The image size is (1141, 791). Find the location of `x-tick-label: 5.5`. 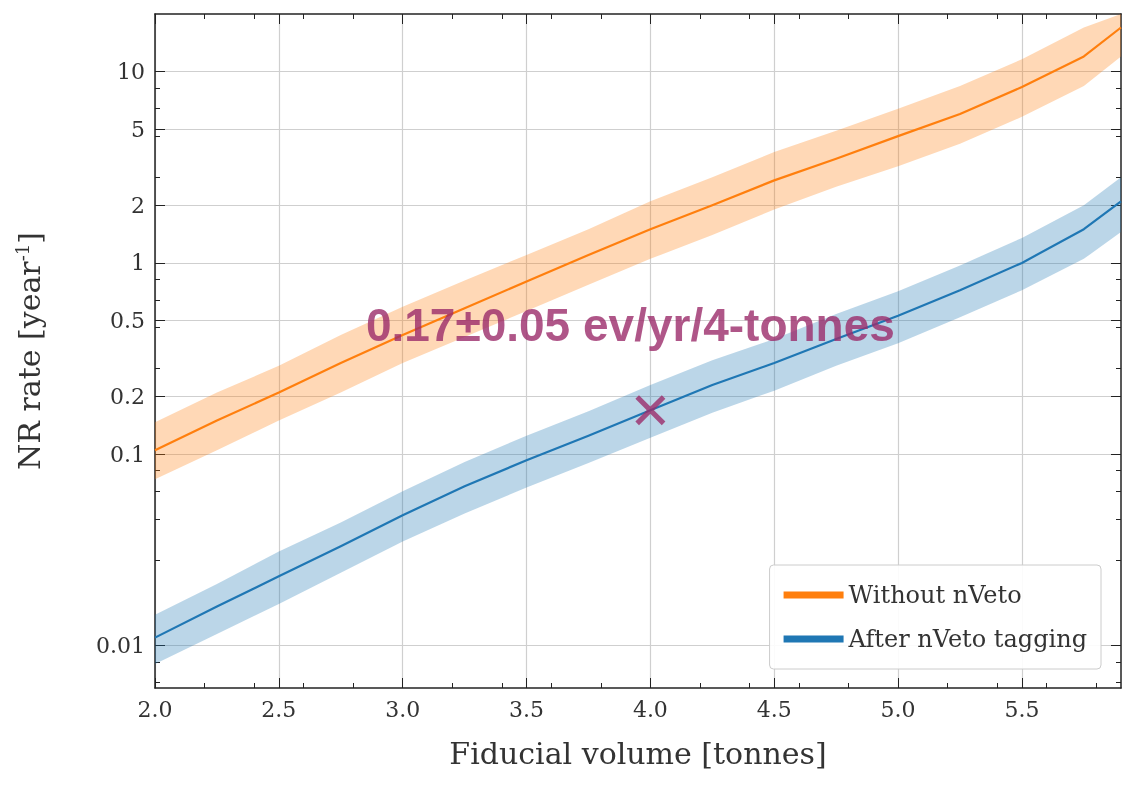

x-tick-label: 5.5 is located at coordinates (1022, 709).